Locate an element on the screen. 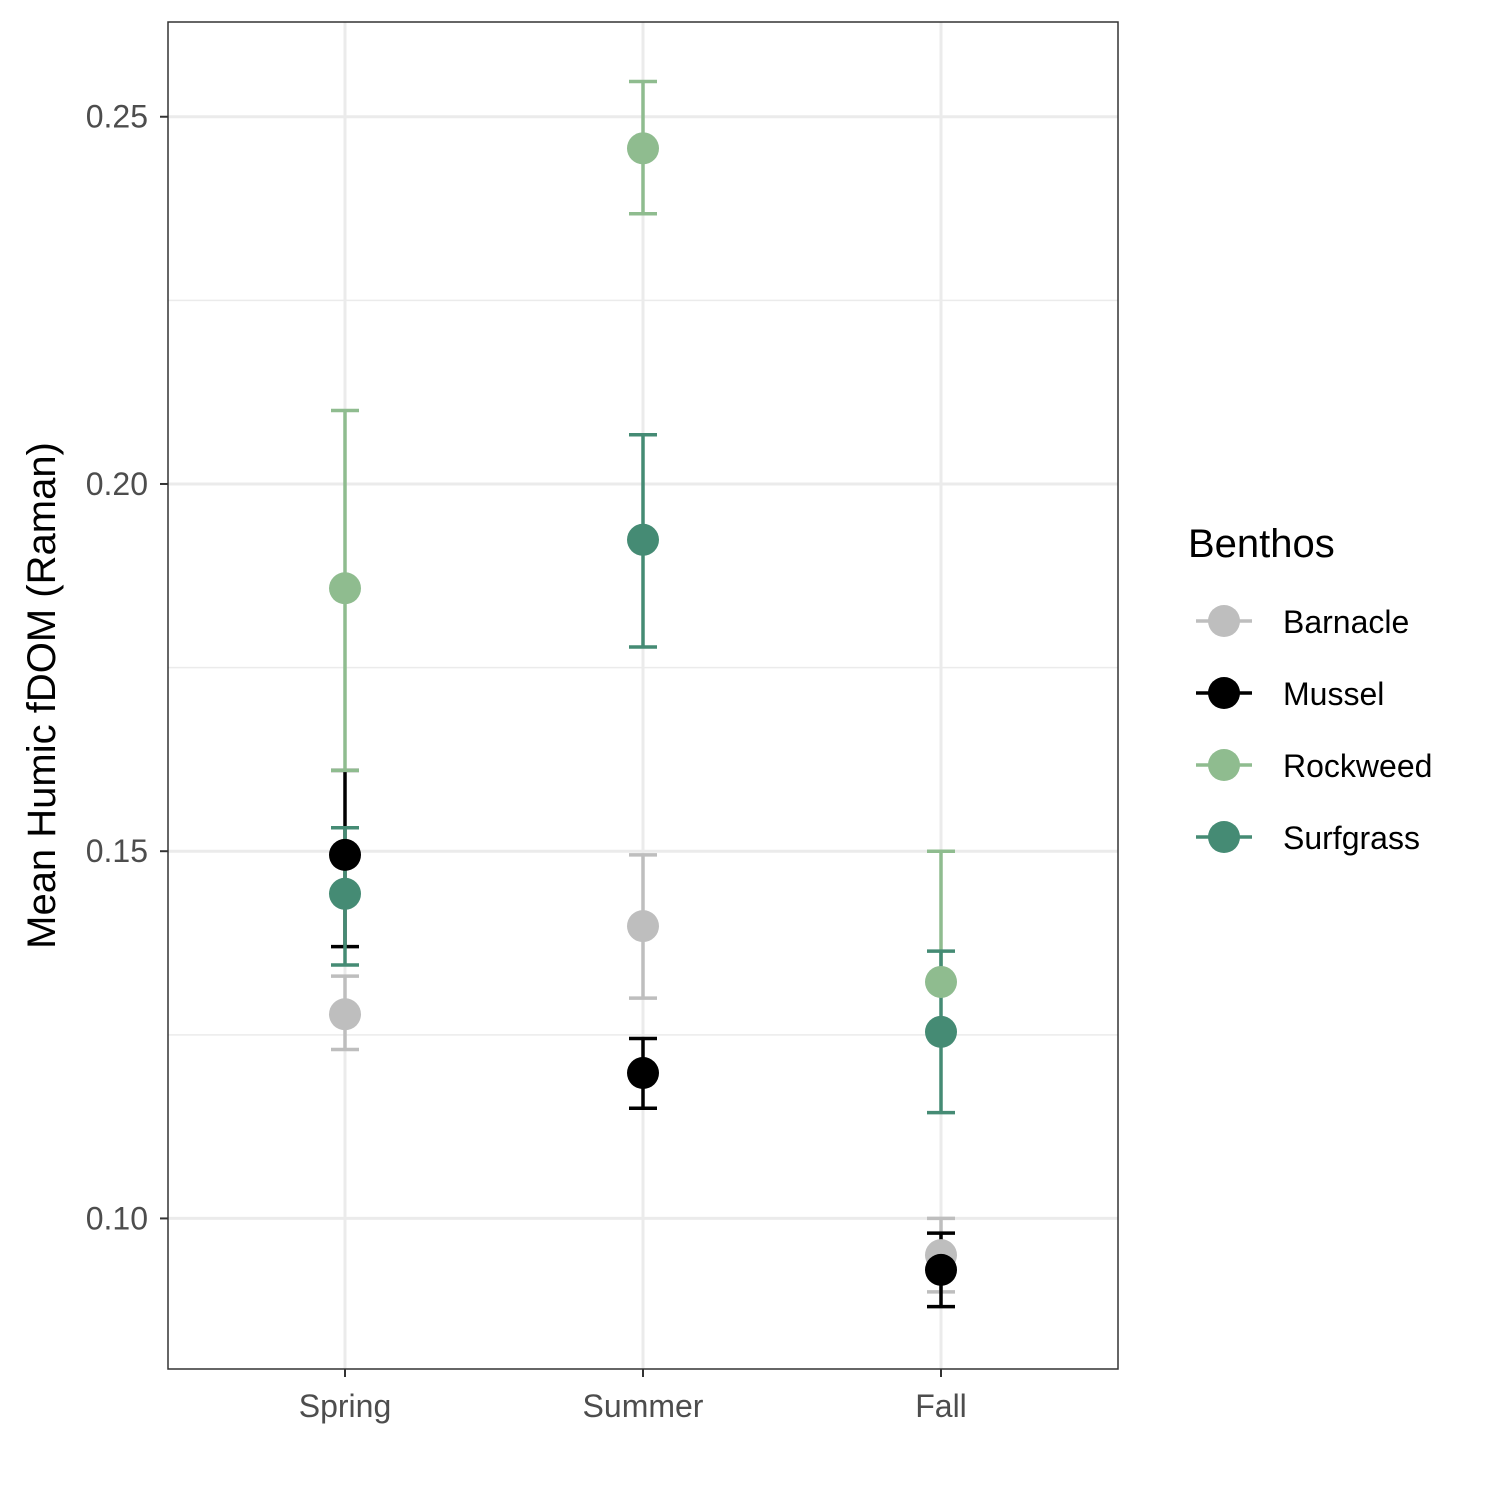 The width and height of the screenshot is (1500, 1500). legend-items: Barnacle Mussel Rockweed Surfgrass is located at coordinates (1314, 730).